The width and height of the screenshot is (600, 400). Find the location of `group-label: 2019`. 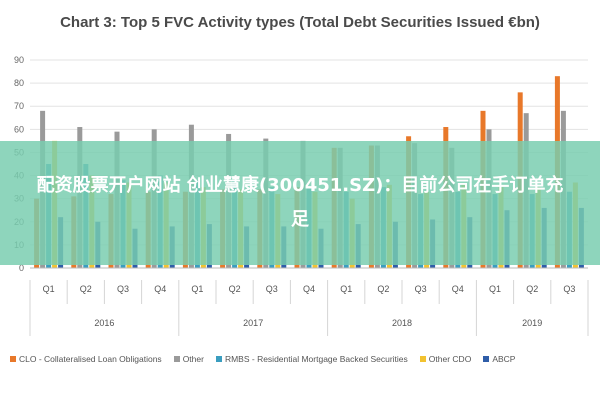

group-label: 2019 is located at coordinates (532, 323).